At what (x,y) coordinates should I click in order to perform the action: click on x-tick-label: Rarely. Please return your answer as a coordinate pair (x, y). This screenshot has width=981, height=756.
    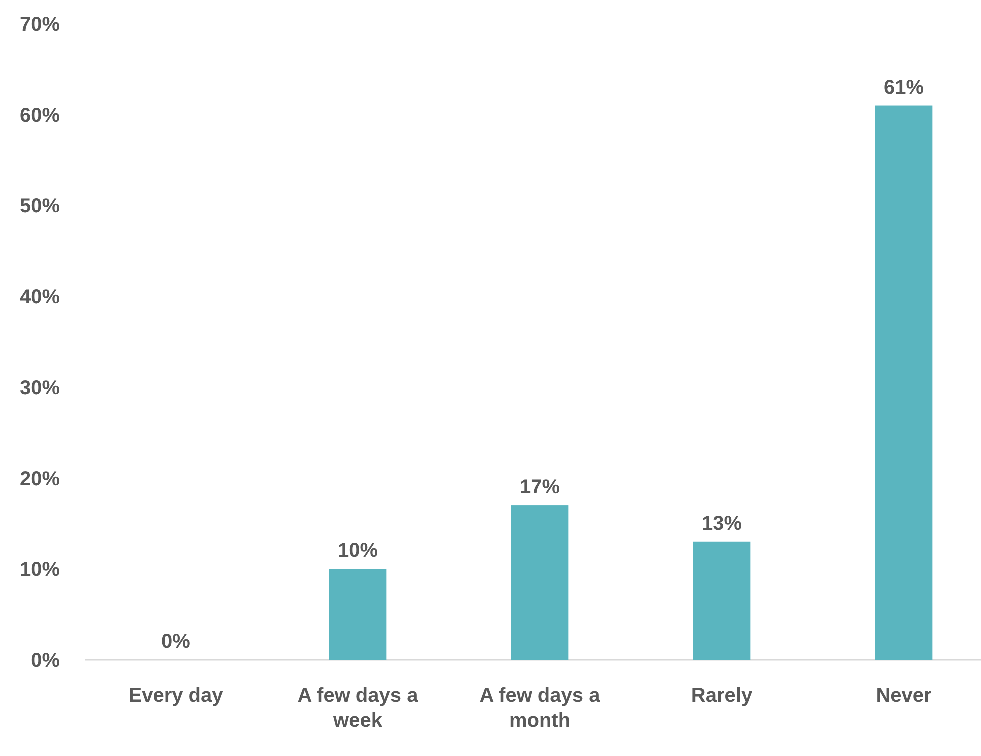
    Looking at the image, I should click on (722, 696).